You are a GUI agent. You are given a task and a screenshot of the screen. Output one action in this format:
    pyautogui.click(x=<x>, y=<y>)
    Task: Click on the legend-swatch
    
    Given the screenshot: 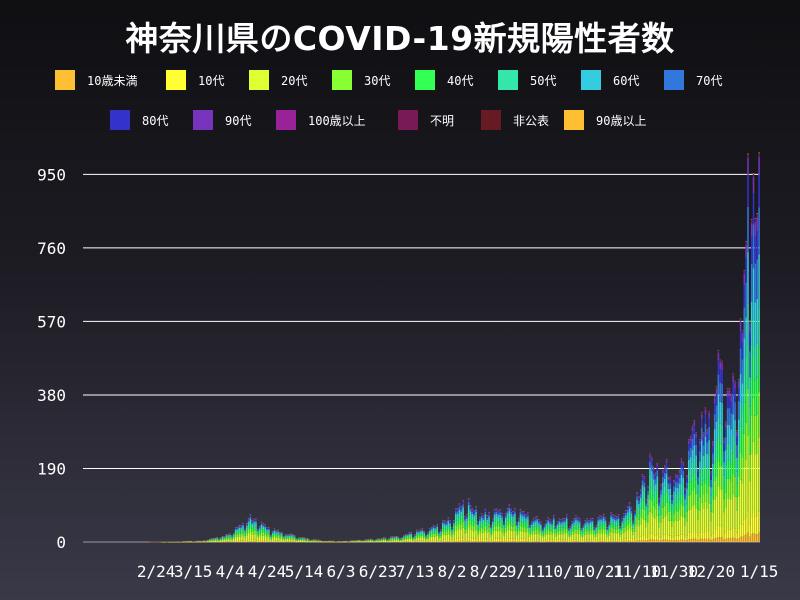 What is the action you would take?
    pyautogui.click(x=574, y=120)
    